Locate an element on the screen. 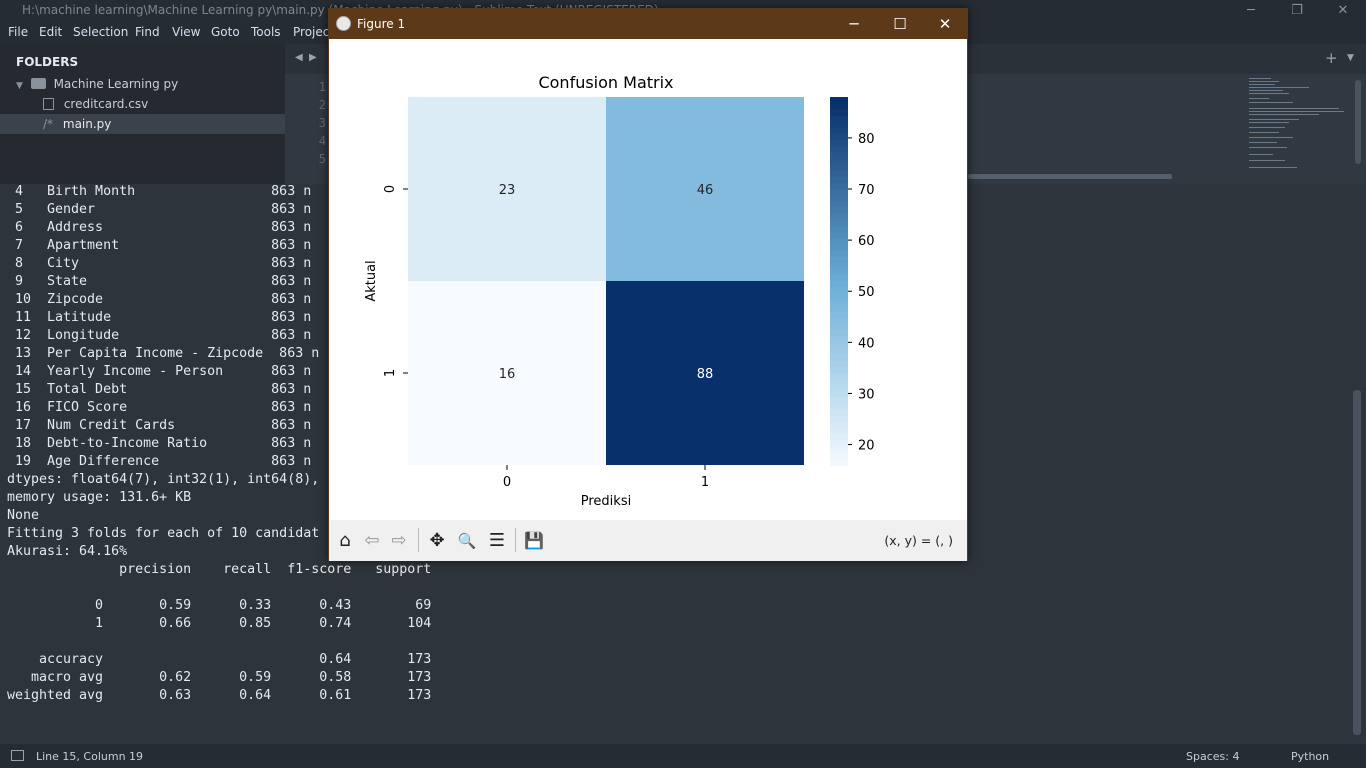 This screenshot has height=768, width=1366. close-button: ✕ is located at coordinates (1343, 10).